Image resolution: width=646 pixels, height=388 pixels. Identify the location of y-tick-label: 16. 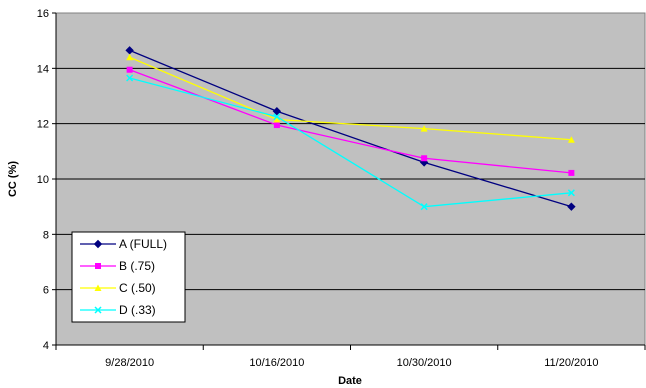
(43, 14).